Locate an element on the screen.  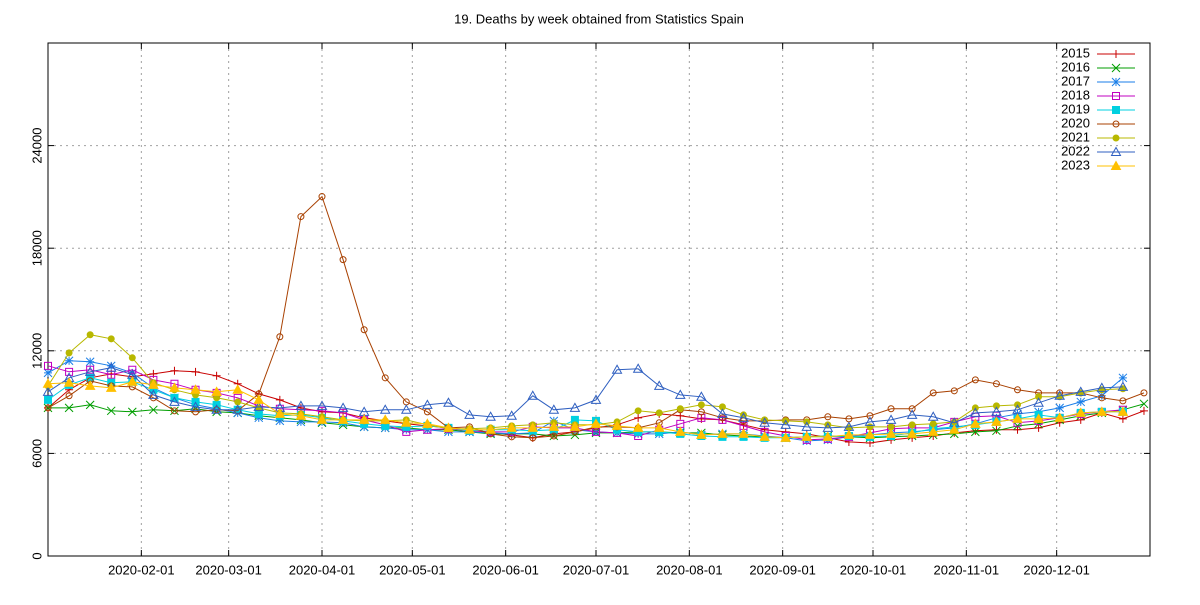
legend-label: 2016 is located at coordinates (1075, 66).